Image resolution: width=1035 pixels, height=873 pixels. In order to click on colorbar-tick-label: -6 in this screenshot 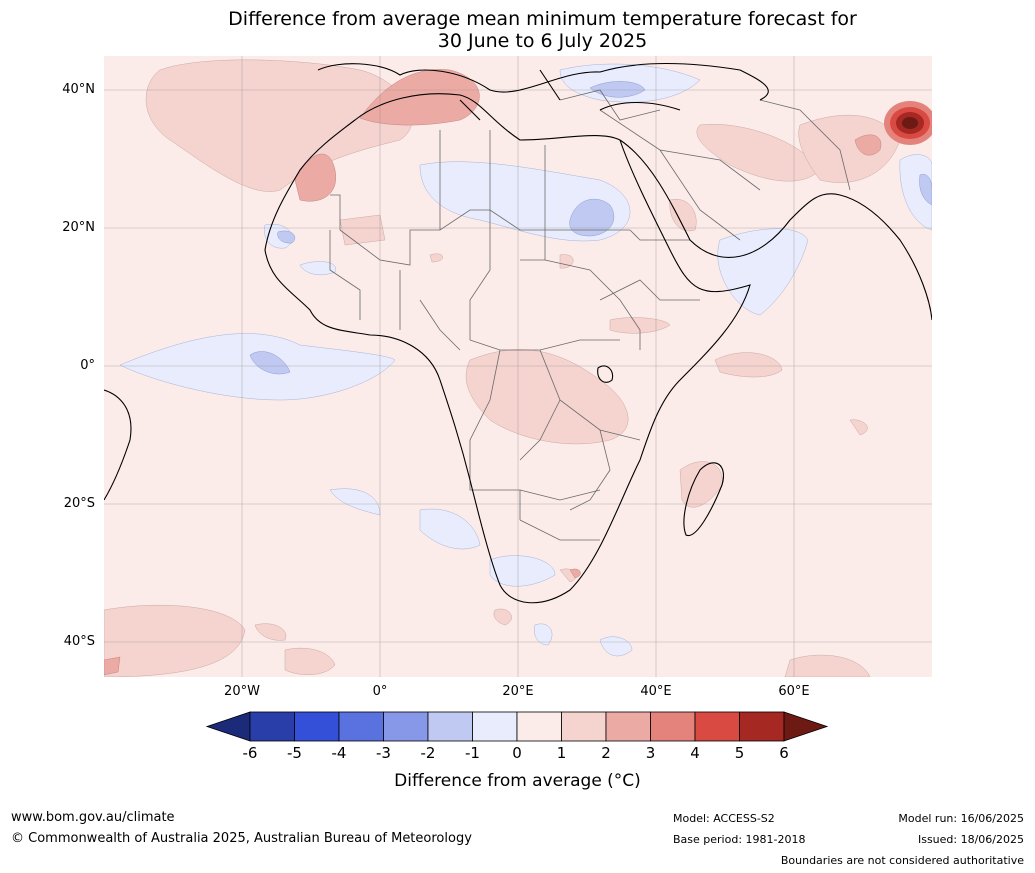, I will do `click(250, 753)`.